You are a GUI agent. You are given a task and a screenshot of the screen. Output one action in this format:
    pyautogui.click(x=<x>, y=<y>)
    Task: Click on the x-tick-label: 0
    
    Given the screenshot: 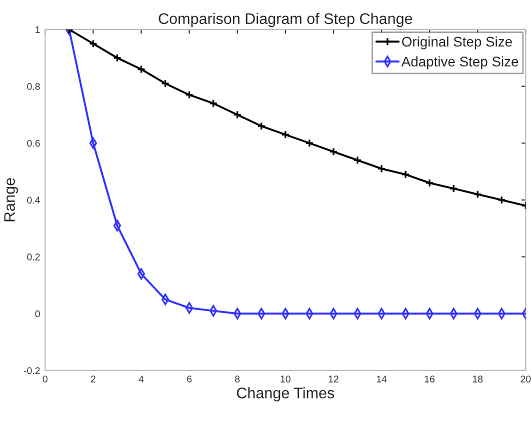 What is the action you would take?
    pyautogui.click(x=45, y=379)
    